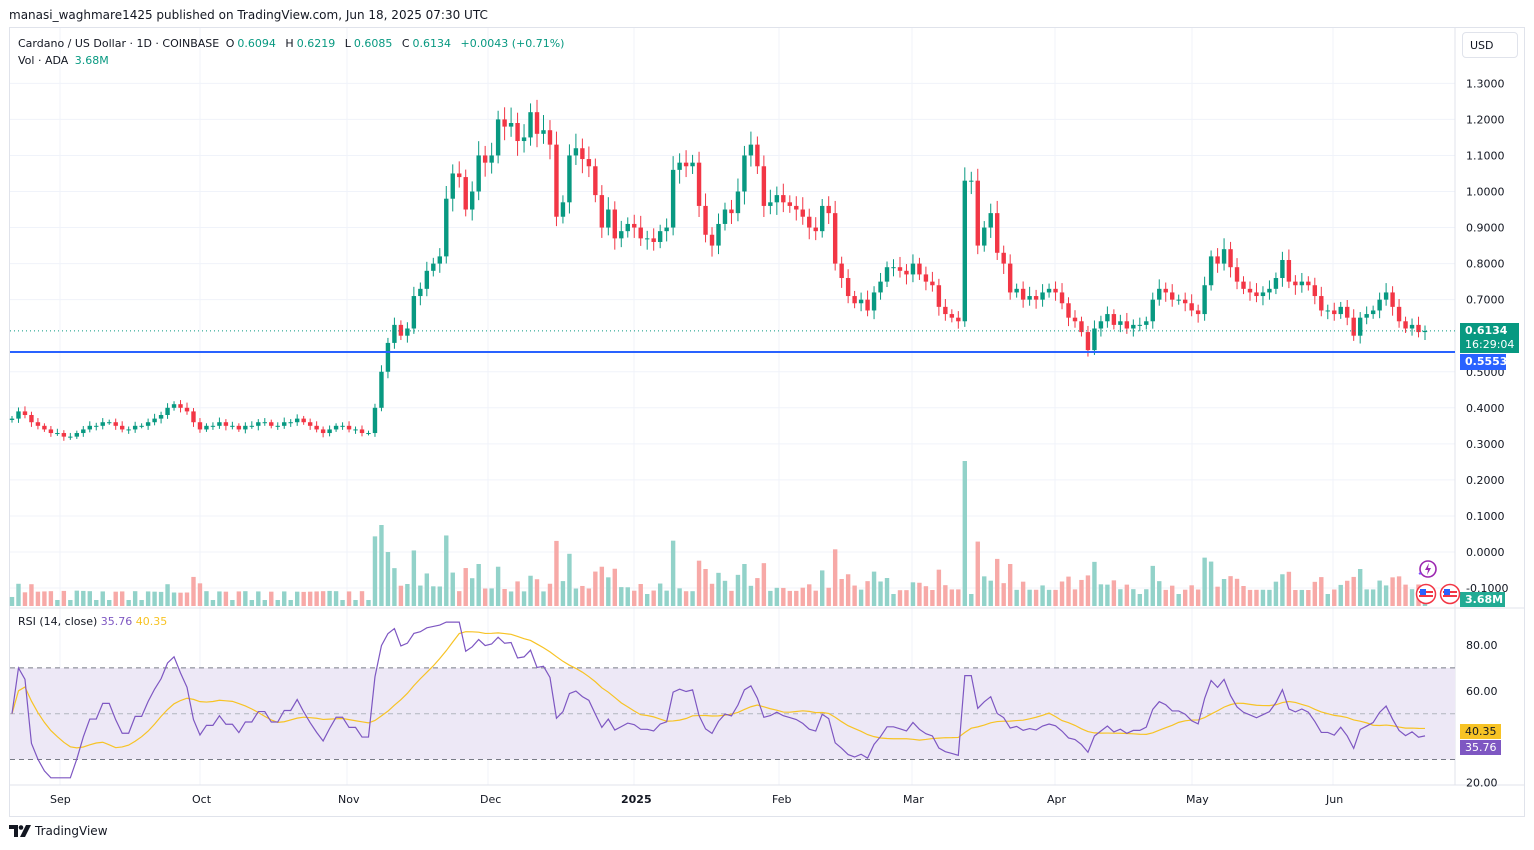  I want to click on svg-text: 1.1000, so click(1485, 155).